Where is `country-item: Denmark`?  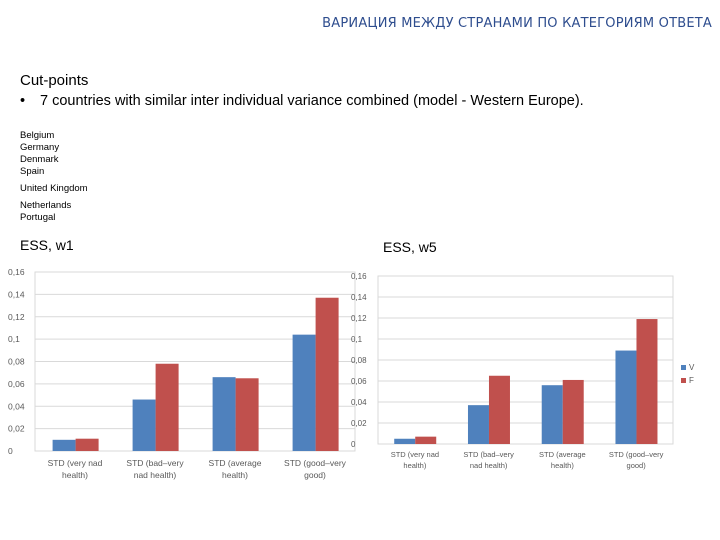
country-item: Denmark is located at coordinates (39, 159).